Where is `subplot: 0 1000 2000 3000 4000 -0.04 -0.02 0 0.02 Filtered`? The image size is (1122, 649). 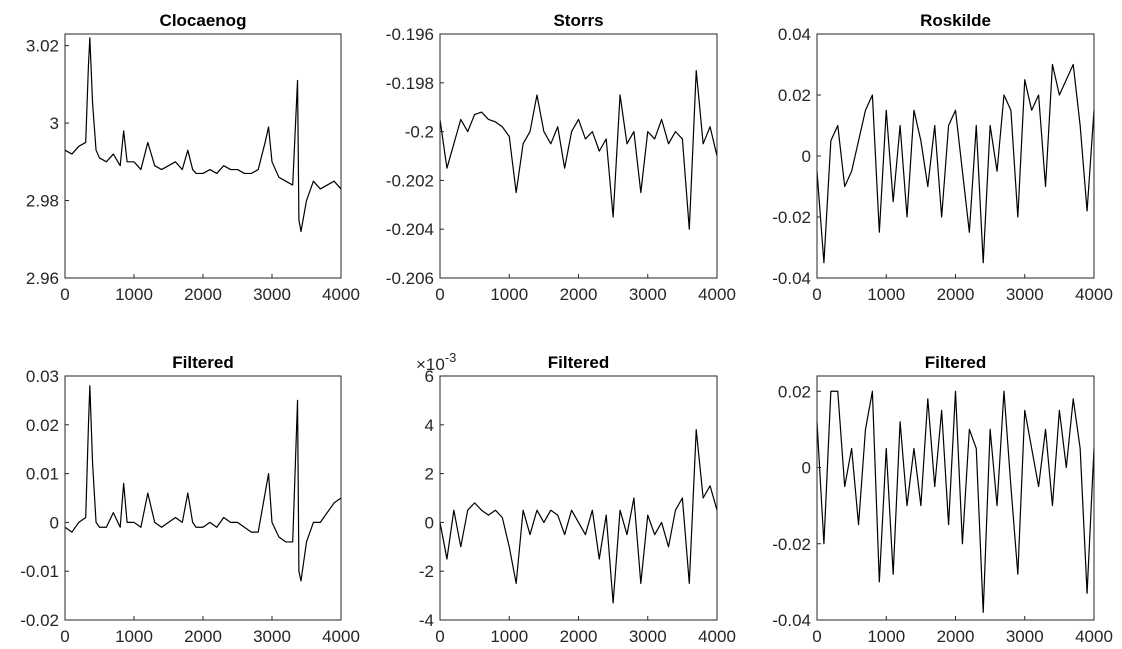 subplot: 0 1000 2000 3000 4000 -0.04 -0.02 0 0.02 Filtered is located at coordinates (942, 499).